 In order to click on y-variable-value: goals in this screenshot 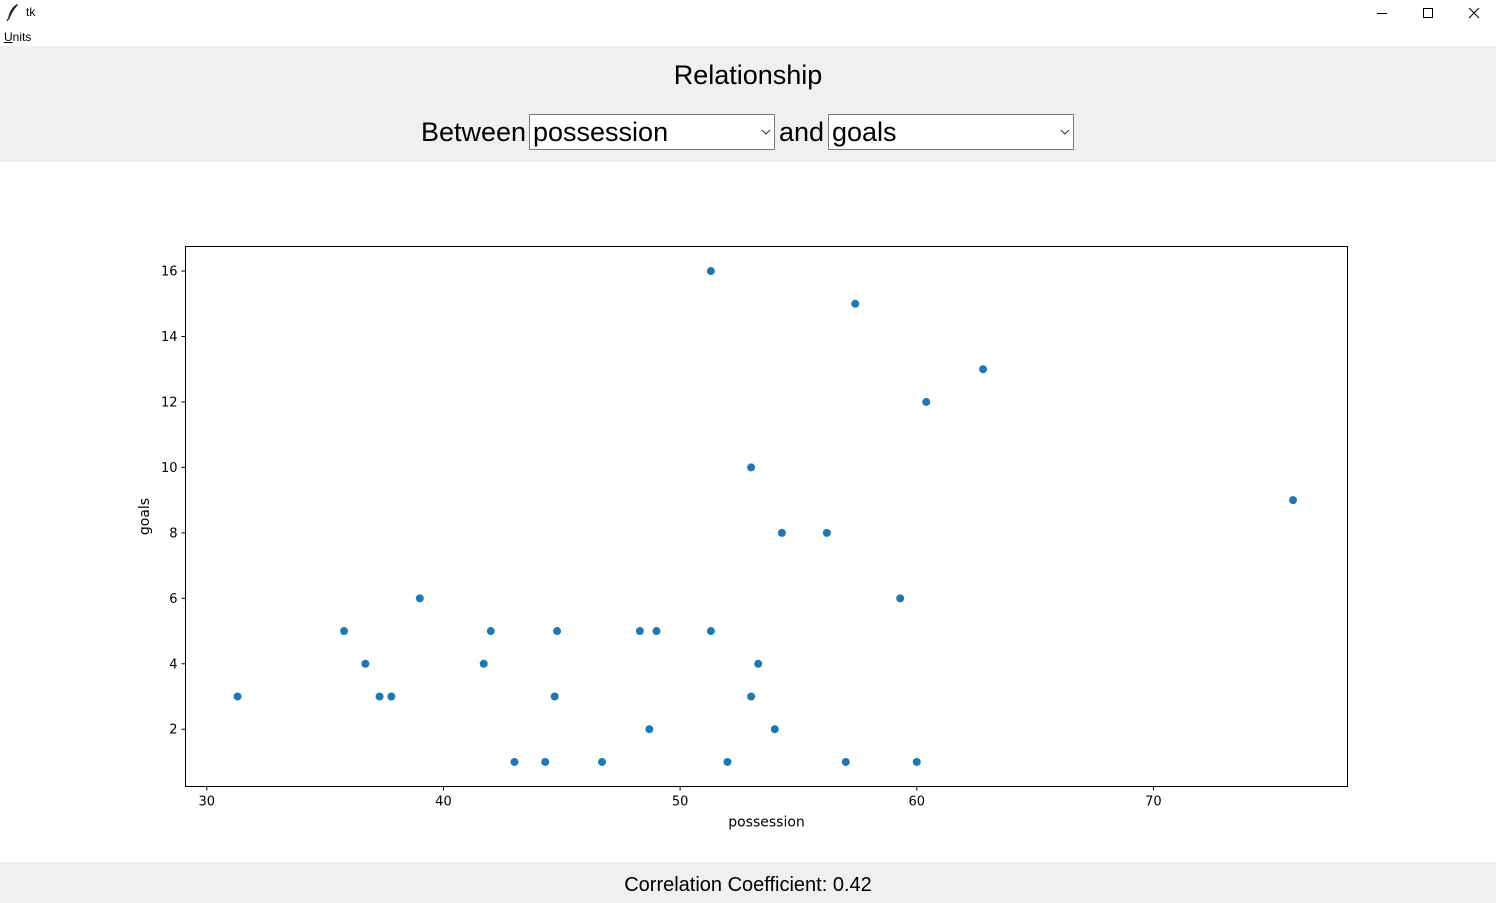, I will do `click(864, 132)`.